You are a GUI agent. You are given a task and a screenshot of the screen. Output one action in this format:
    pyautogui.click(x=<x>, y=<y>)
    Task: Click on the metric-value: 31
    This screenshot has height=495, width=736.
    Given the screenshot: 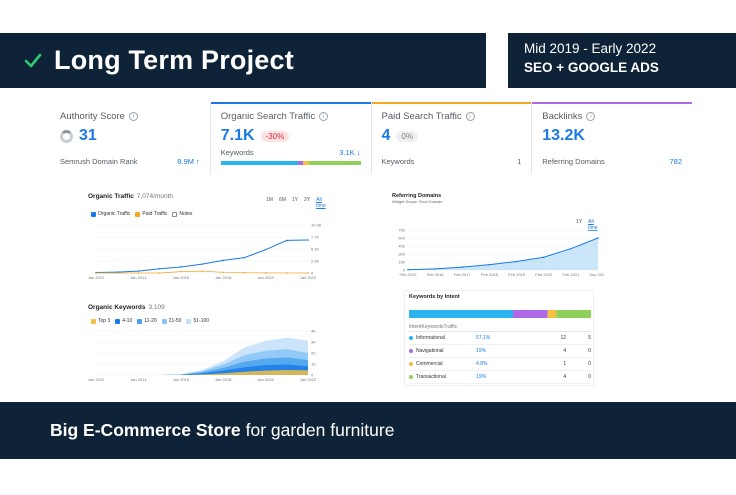 What is the action you would take?
    pyautogui.click(x=88, y=135)
    